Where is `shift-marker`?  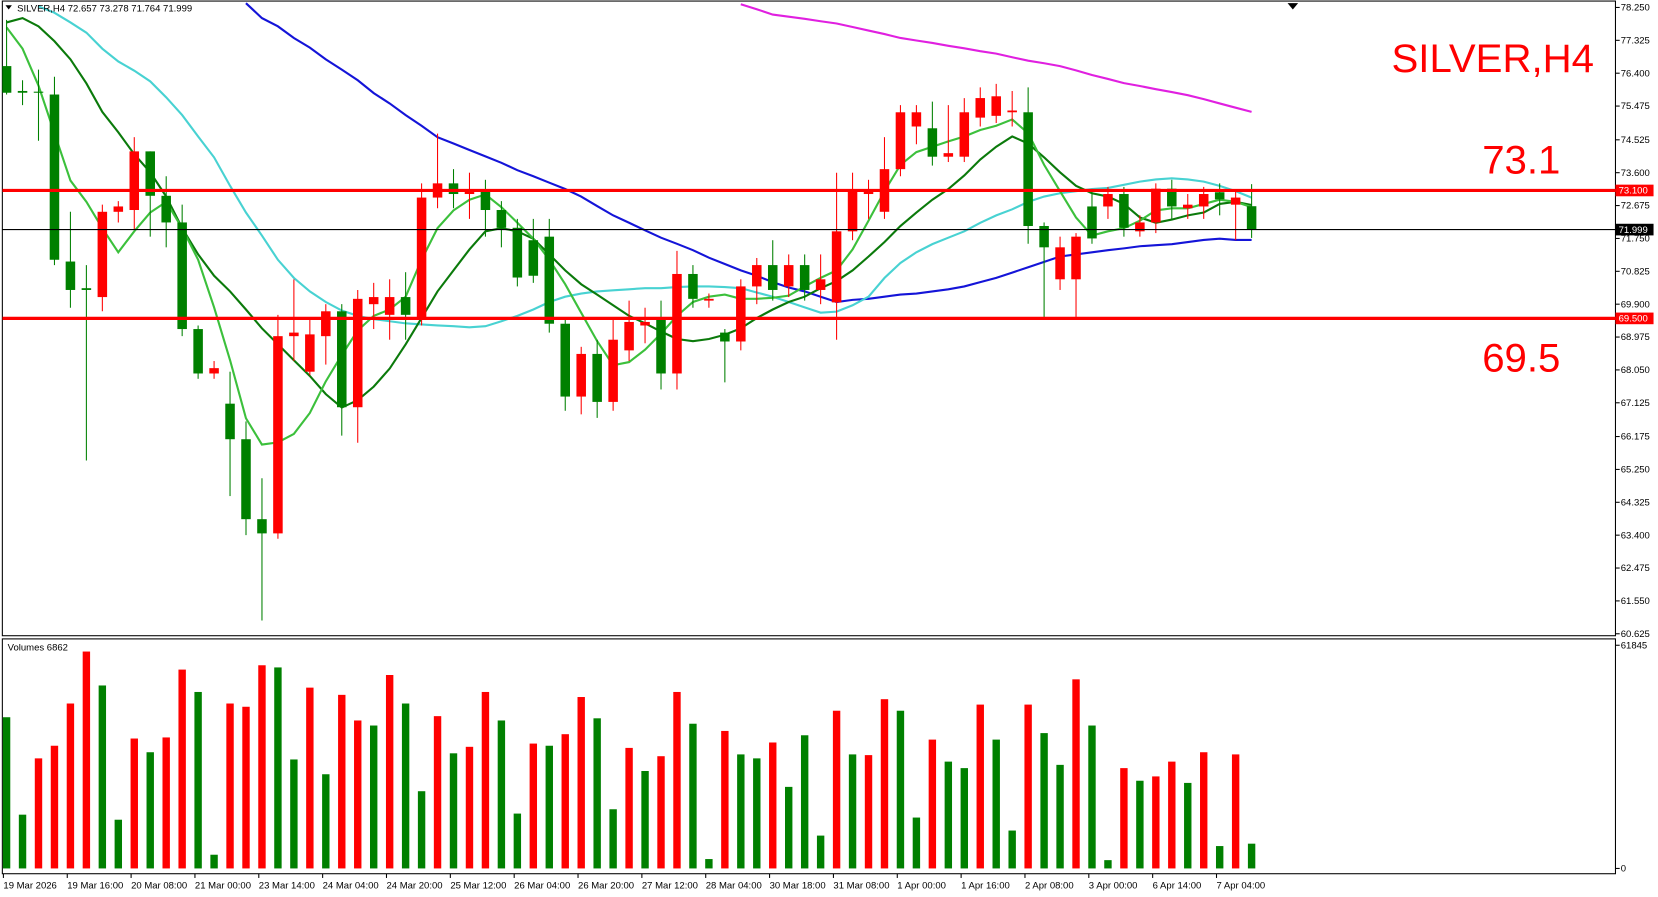
shift-marker is located at coordinates (1293, 6).